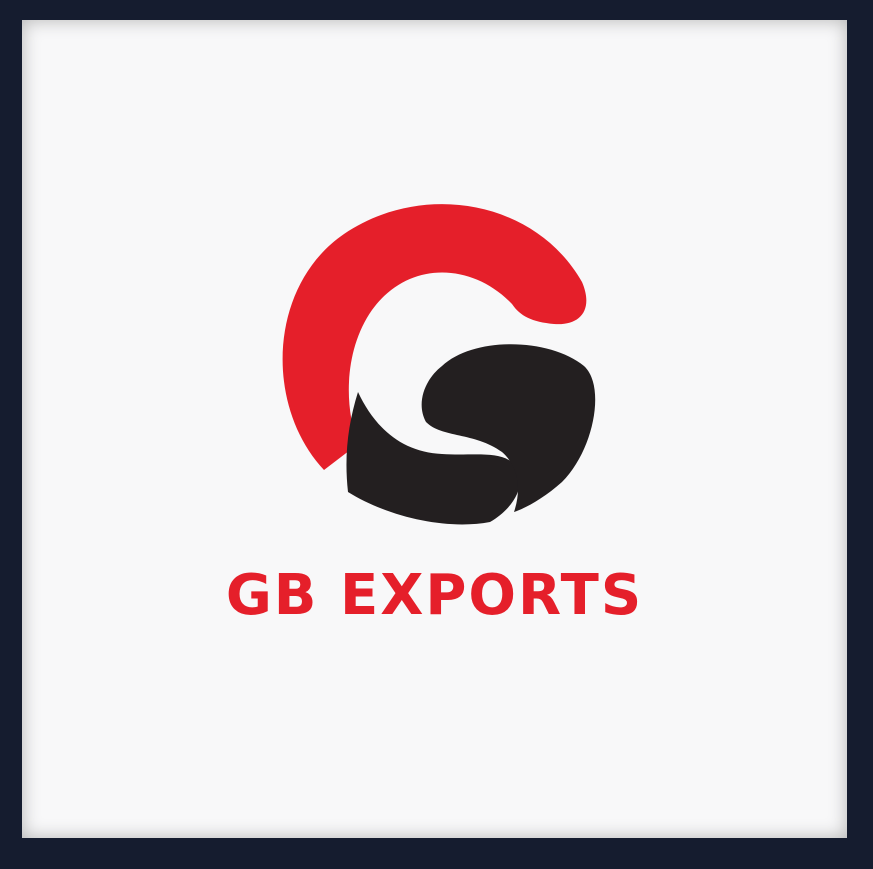 The width and height of the screenshot is (873, 869). What do you see at coordinates (434, 337) in the screenshot?
I see `logo-red-arc` at bounding box center [434, 337].